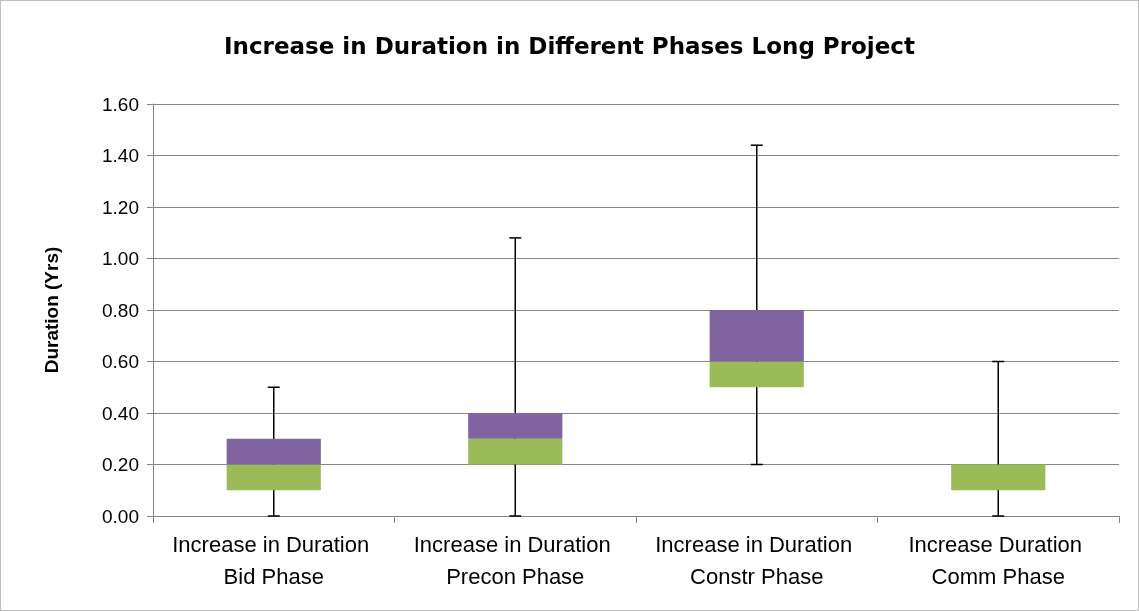  I want to click on x-tick-label: Increase in Duration Constr Phase, so click(757, 560).